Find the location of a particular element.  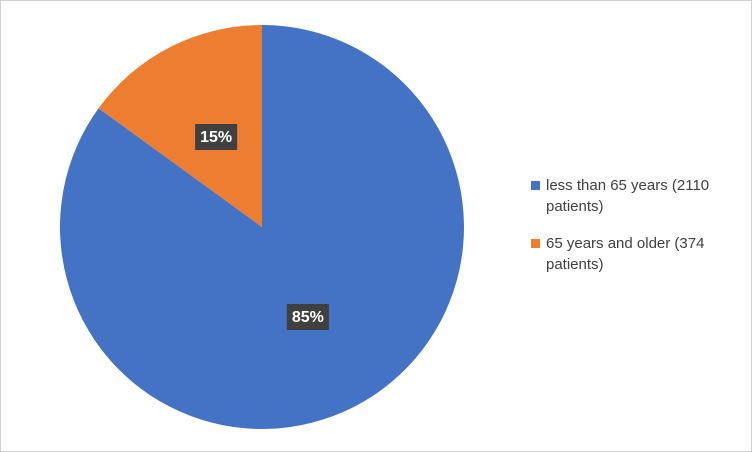

legend-entry: 65 years and older (374 patients) is located at coordinates (640, 254).